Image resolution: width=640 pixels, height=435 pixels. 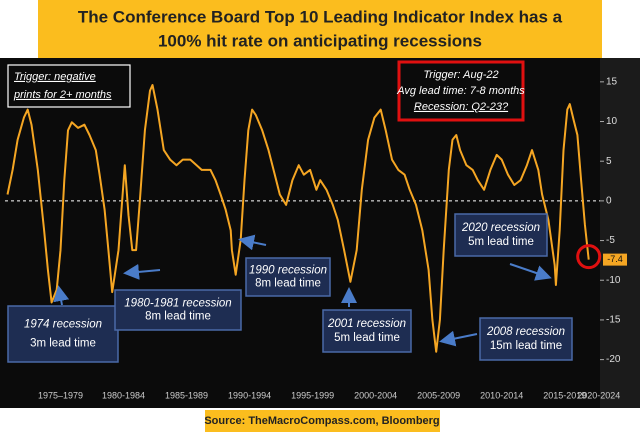 What do you see at coordinates (123, 395) in the screenshot?
I see `x-tick-label: 1980-1984` at bounding box center [123, 395].